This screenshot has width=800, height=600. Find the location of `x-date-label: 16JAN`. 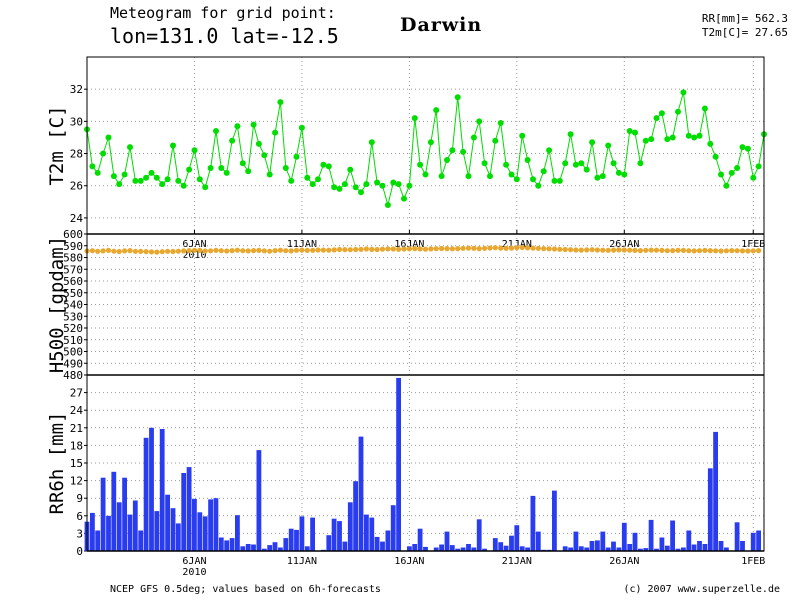

x-date-label: 16JAN is located at coordinates (409, 561).